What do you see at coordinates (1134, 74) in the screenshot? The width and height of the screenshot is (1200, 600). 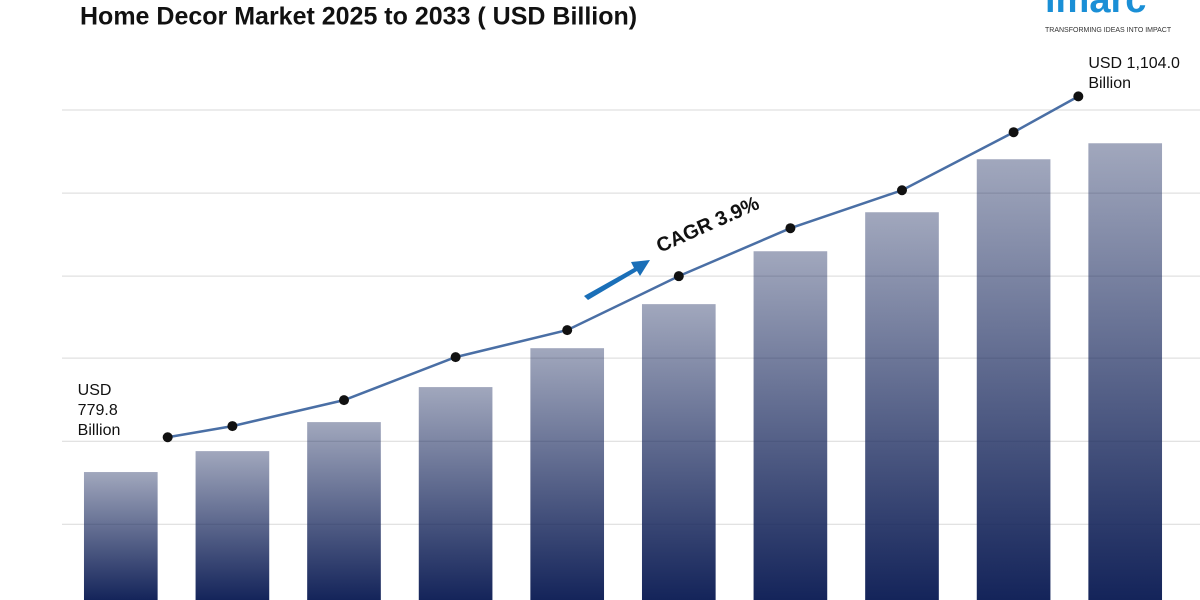 I see `value-label: USD 1,104.0 Billion` at bounding box center [1134, 74].